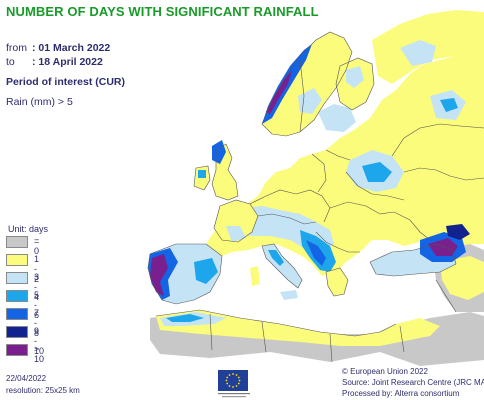  Describe the element at coordinates (37, 287) in the screenshot. I see `legend-label: 3 - 4` at that location.